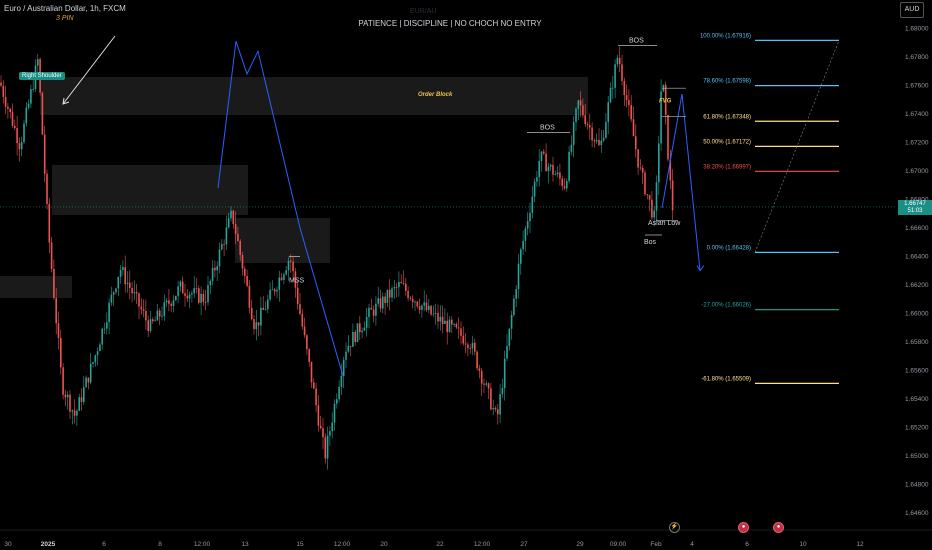  What do you see at coordinates (618, 544) in the screenshot?
I see `x-tick-label: 09:00` at bounding box center [618, 544].